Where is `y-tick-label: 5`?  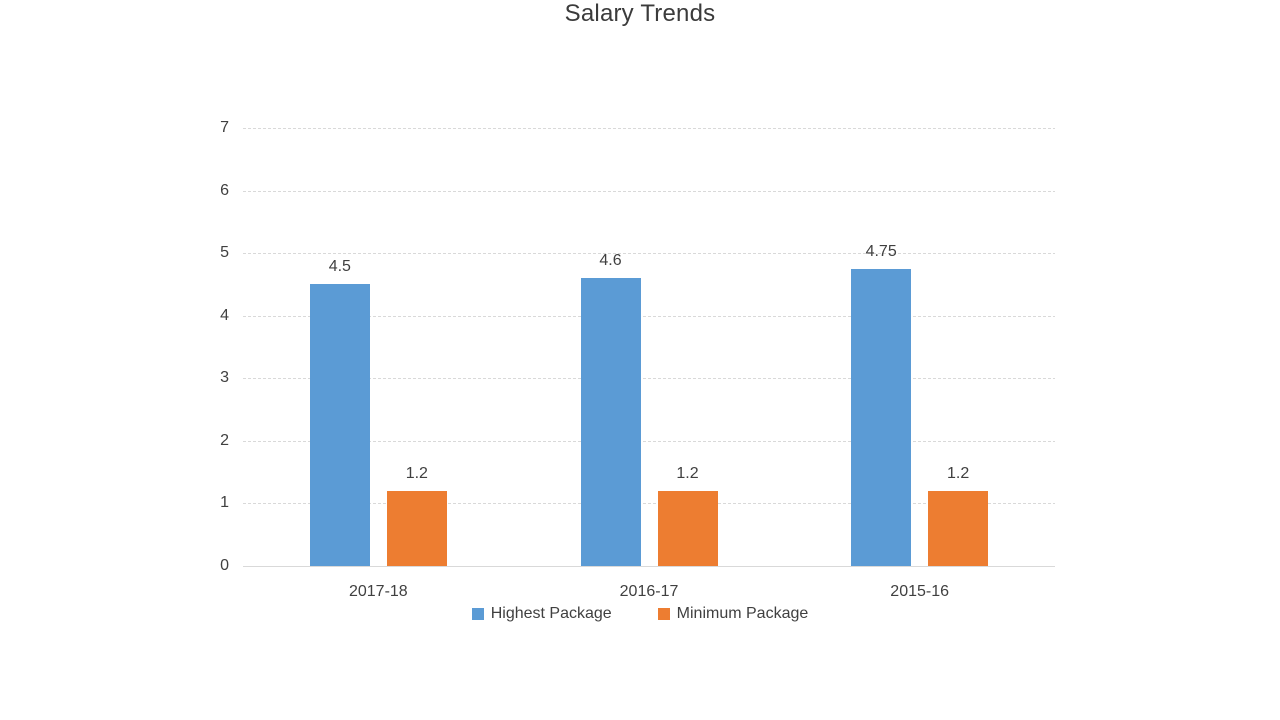 y-tick-label: 5 is located at coordinates (224, 253).